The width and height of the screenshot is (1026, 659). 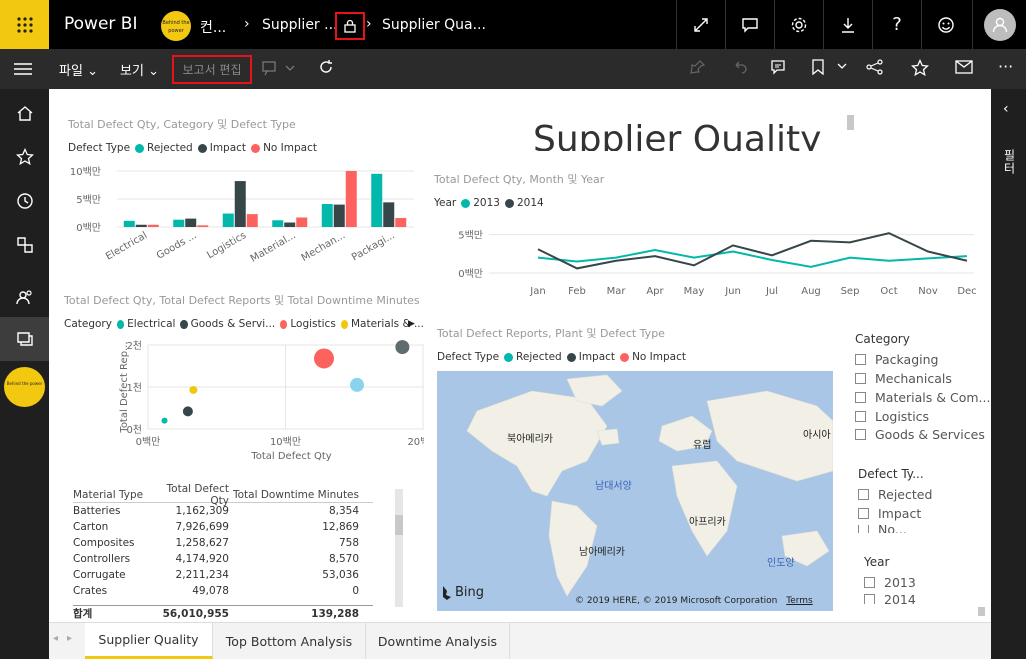 What do you see at coordinates (530, 203) in the screenshot?
I see `legend-item: 2014` at bounding box center [530, 203].